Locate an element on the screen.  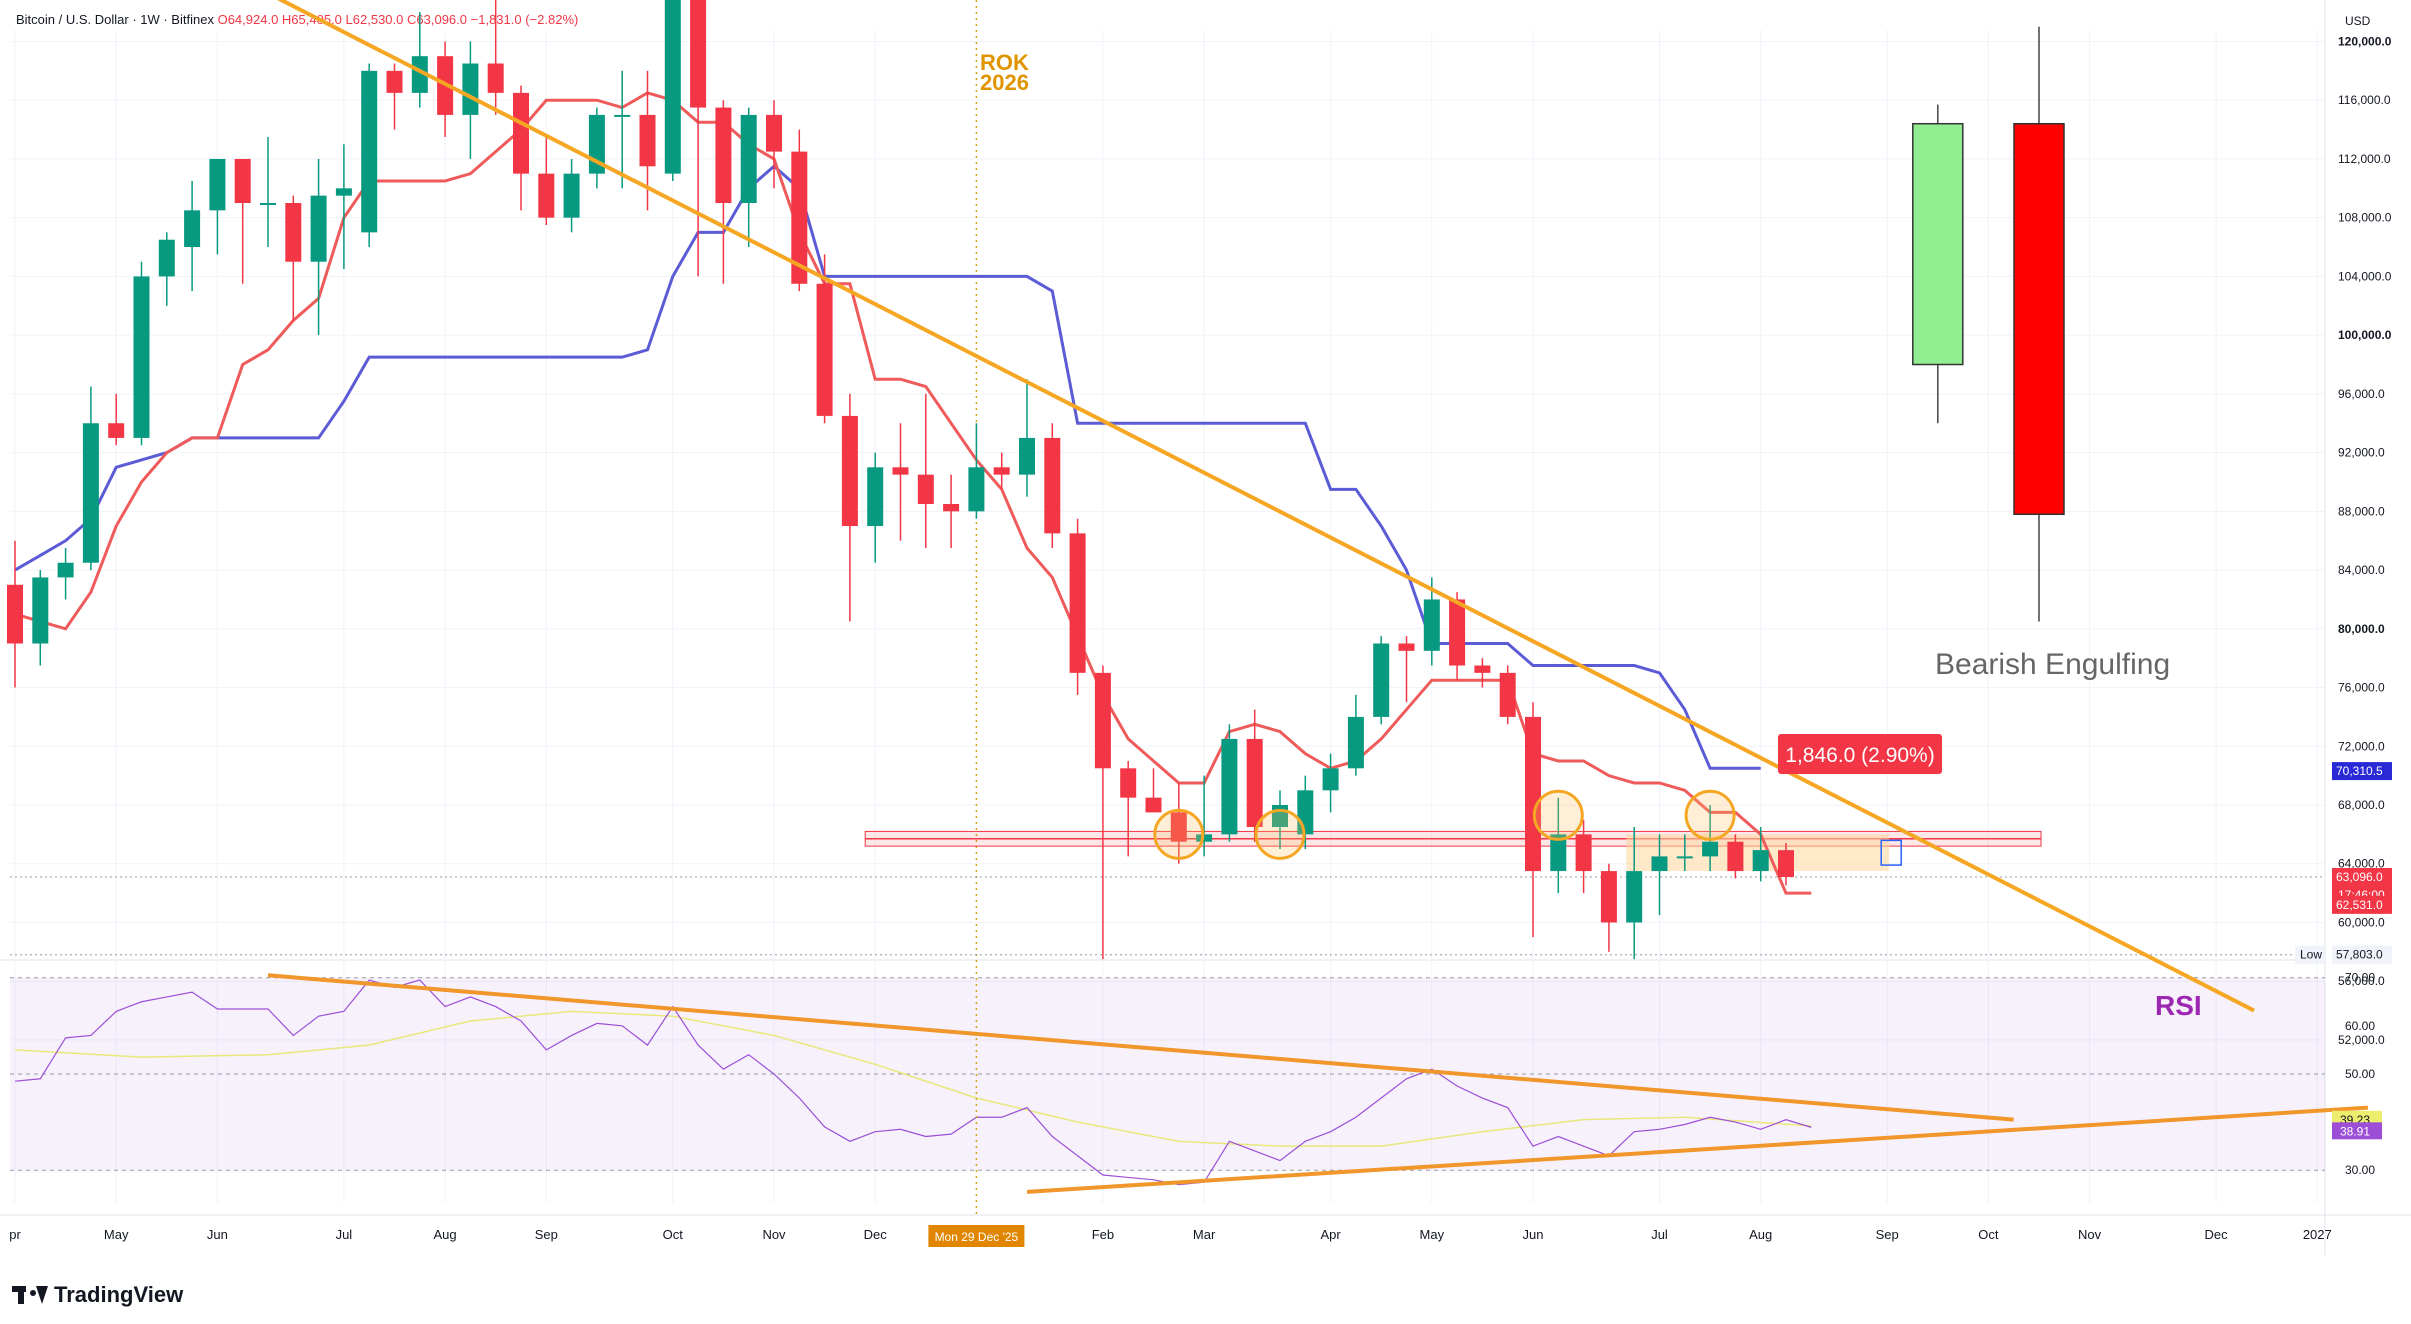
price-tick-label: 120,000.0 is located at coordinates (2365, 41).